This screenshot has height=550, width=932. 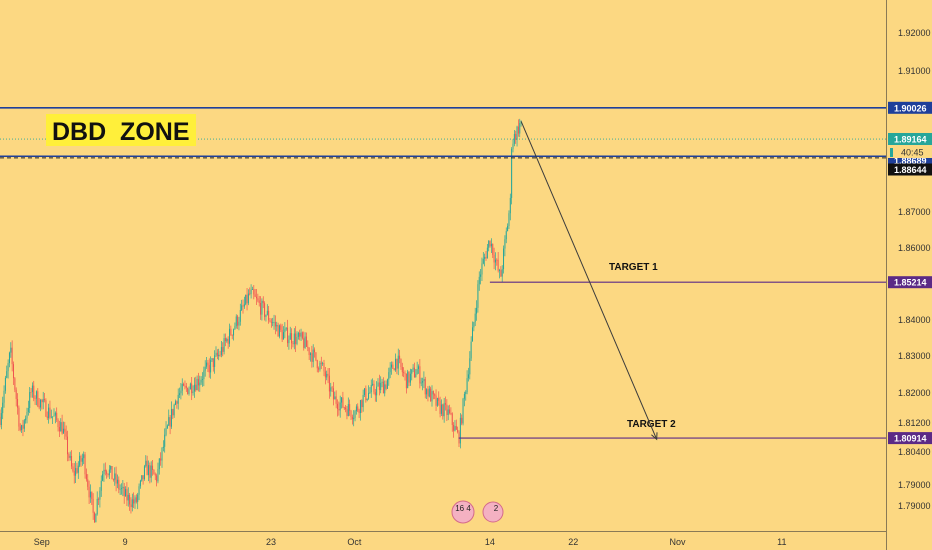 I want to click on zone-label: DBD ZONE, so click(x=121, y=132).